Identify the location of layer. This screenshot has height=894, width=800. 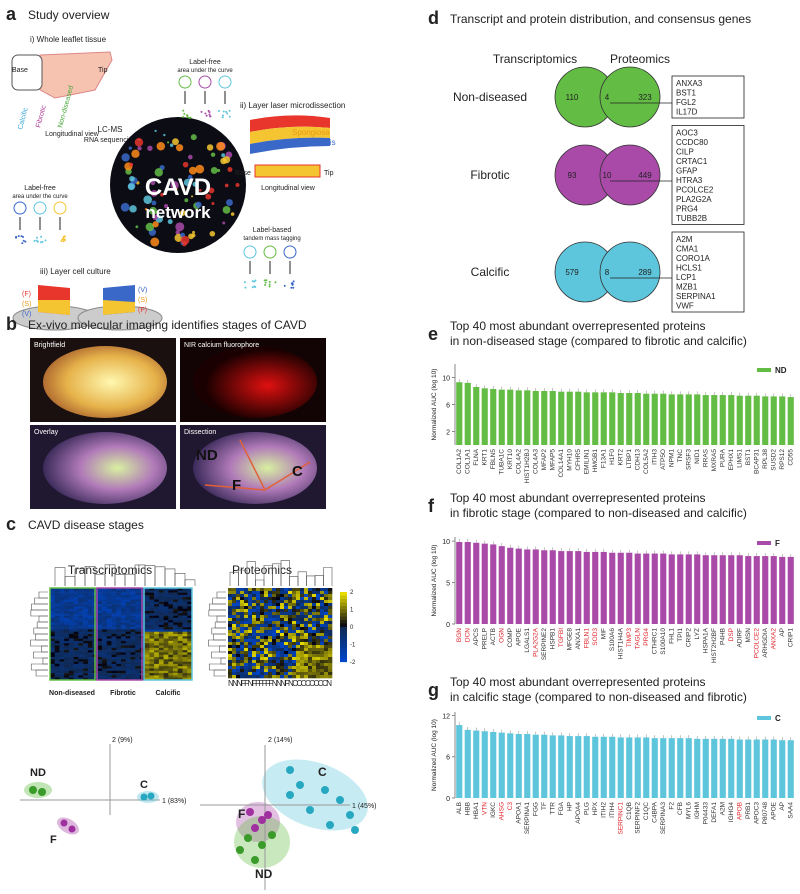
(290, 135).